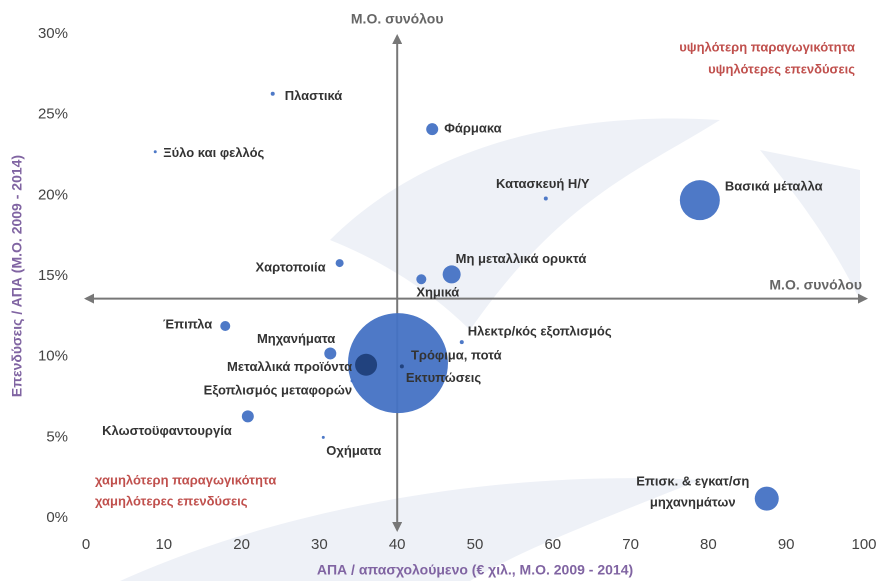 Image resolution: width=883 pixels, height=581 pixels. What do you see at coordinates (444, 377) in the screenshot?
I see `point-label: Εκτυπώσεις` at bounding box center [444, 377].